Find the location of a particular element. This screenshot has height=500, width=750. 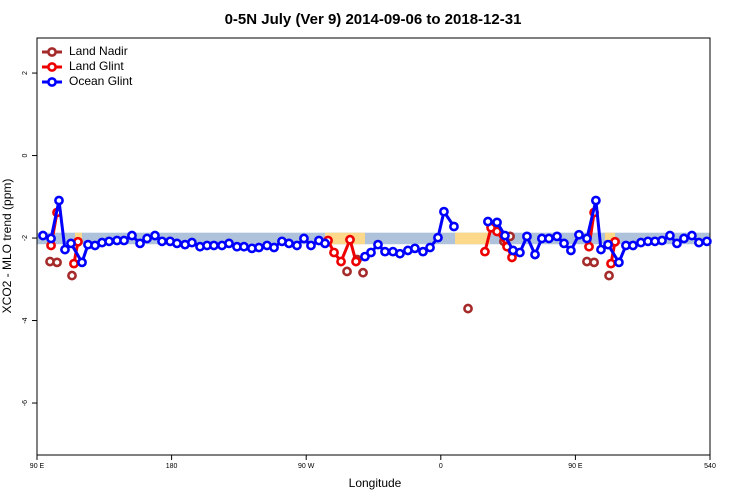

legend-label: Ocean Glint is located at coordinates (101, 81).